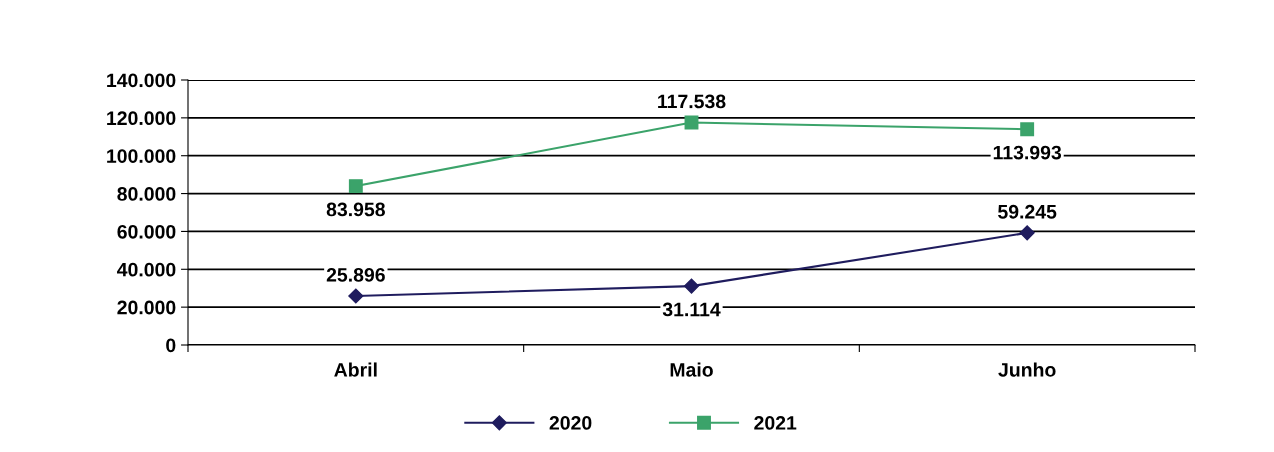 The height and width of the screenshot is (452, 1274). What do you see at coordinates (141, 156) in the screenshot?
I see `y-tick-label: 100.000` at bounding box center [141, 156].